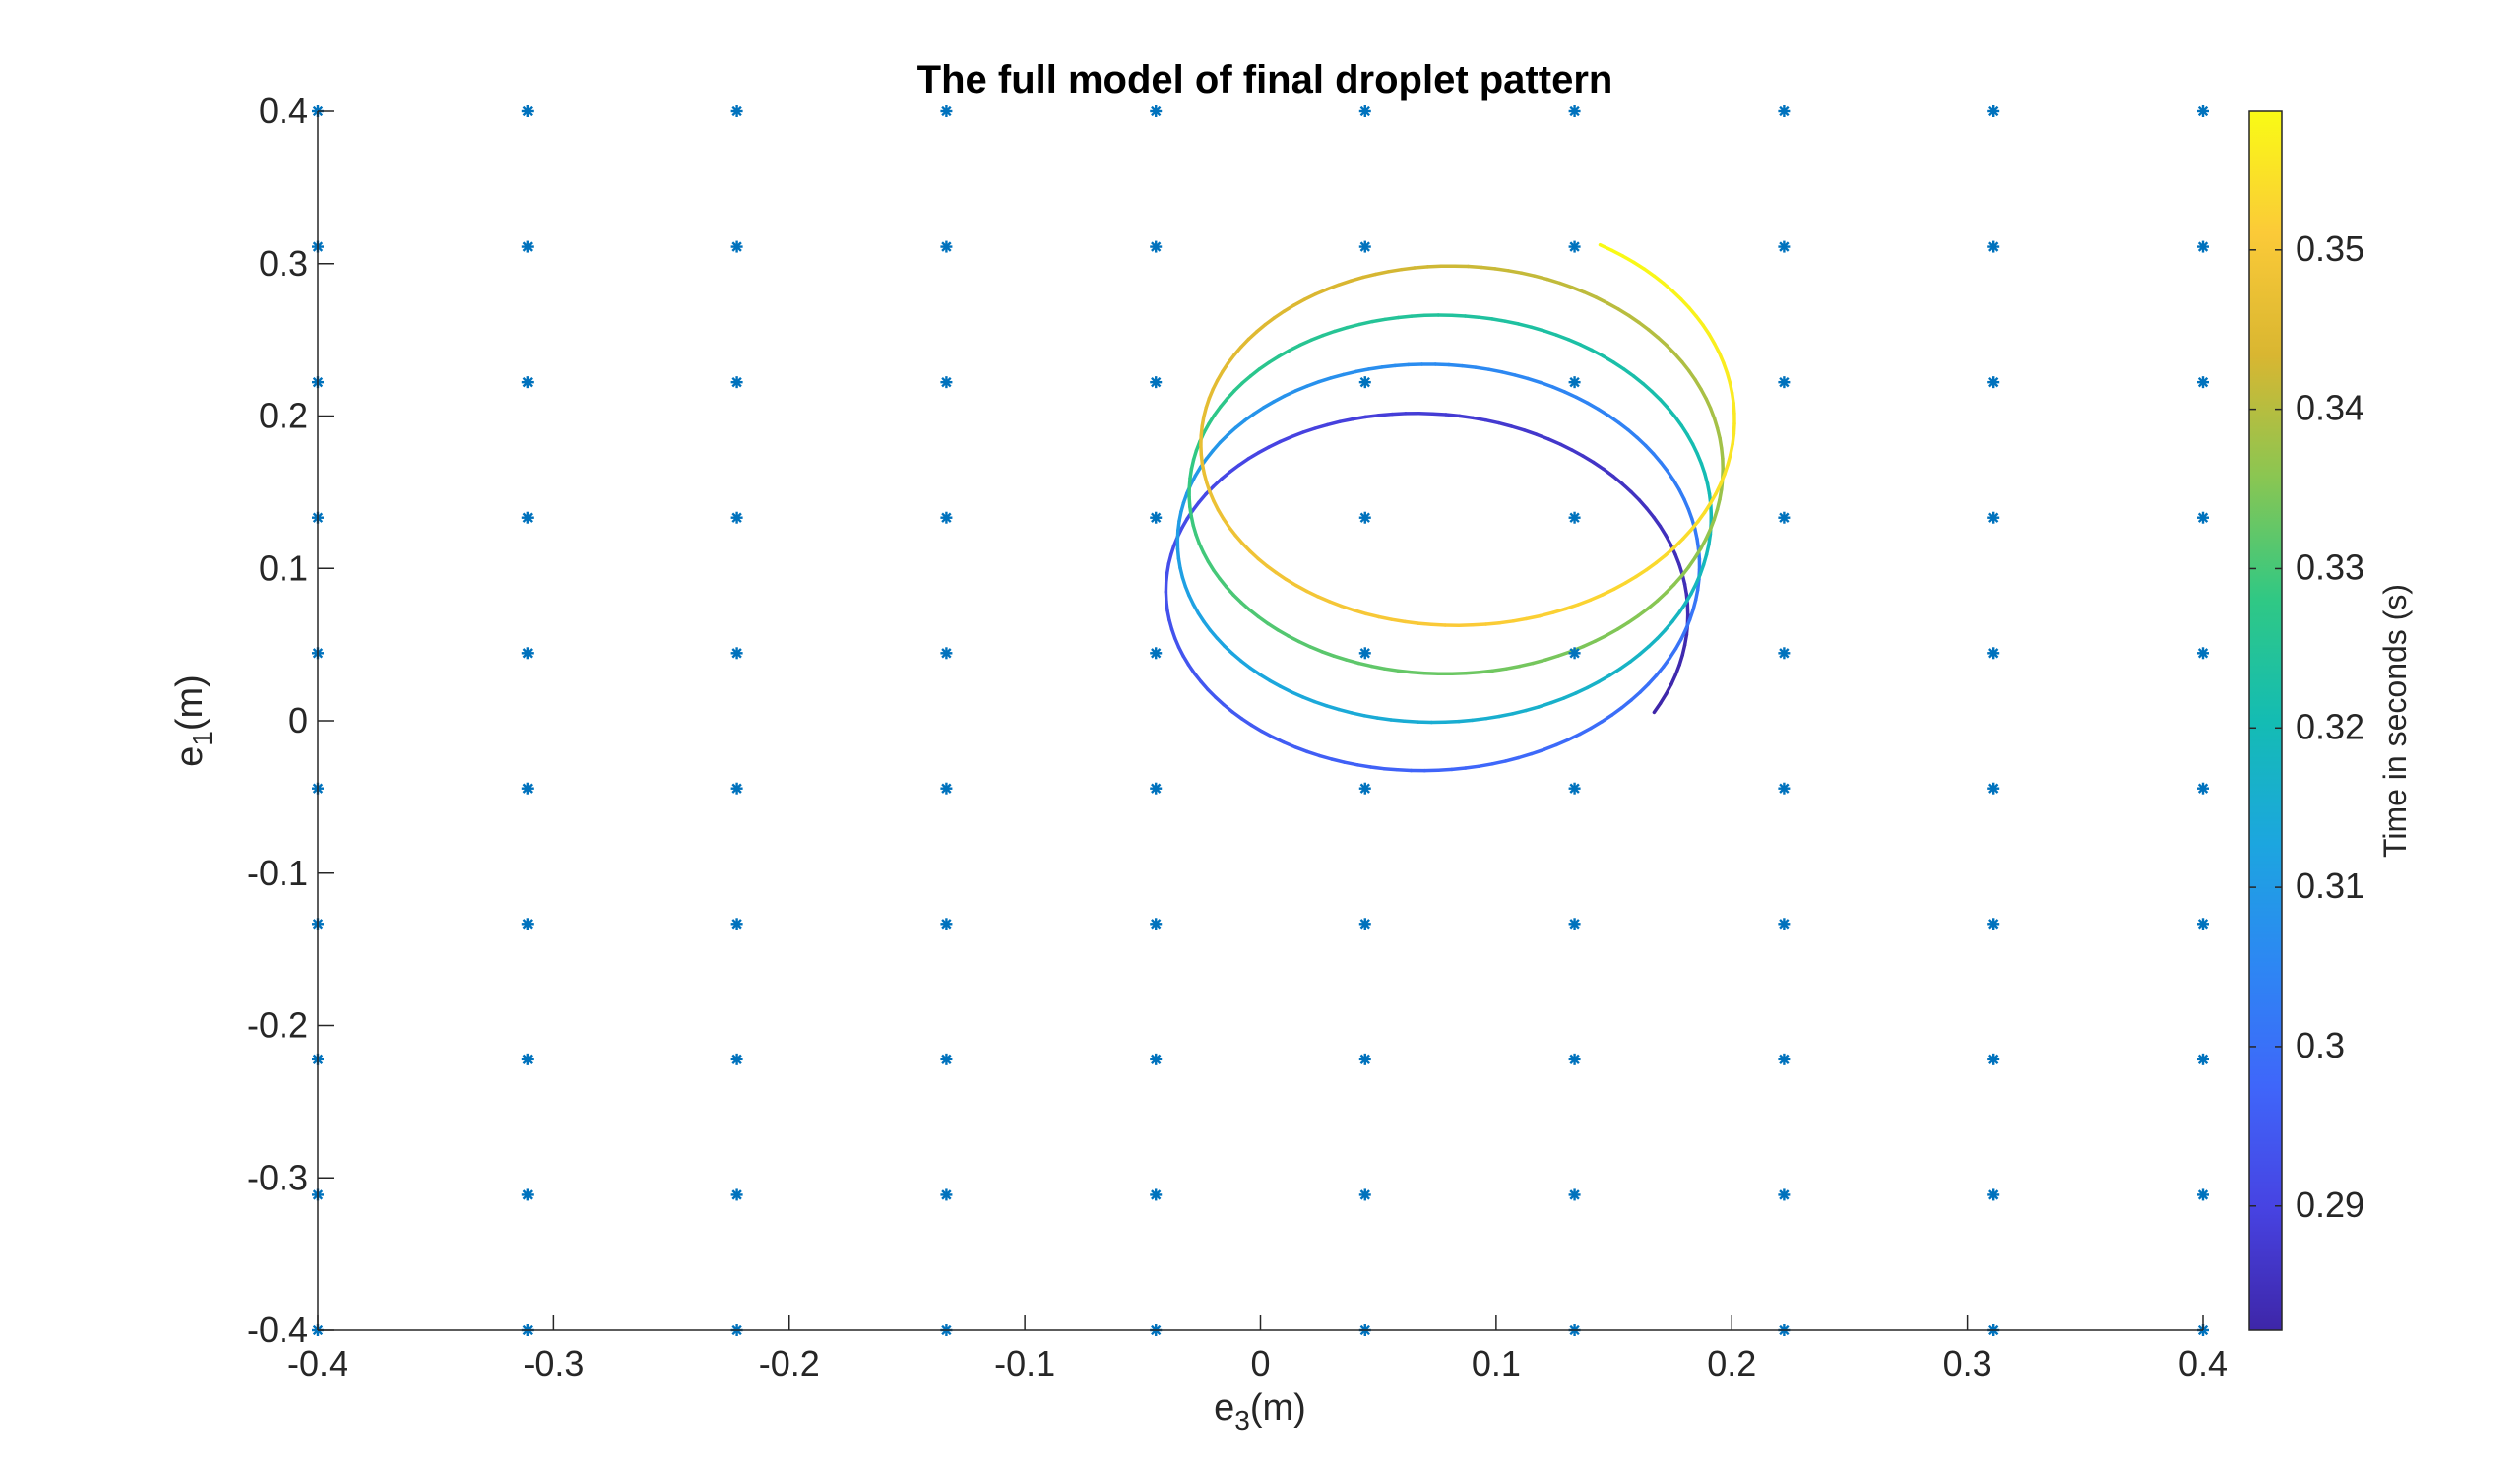 This screenshot has width=2520, height=1475. I want to click on y-tick-label: 0.1, so click(283, 567).